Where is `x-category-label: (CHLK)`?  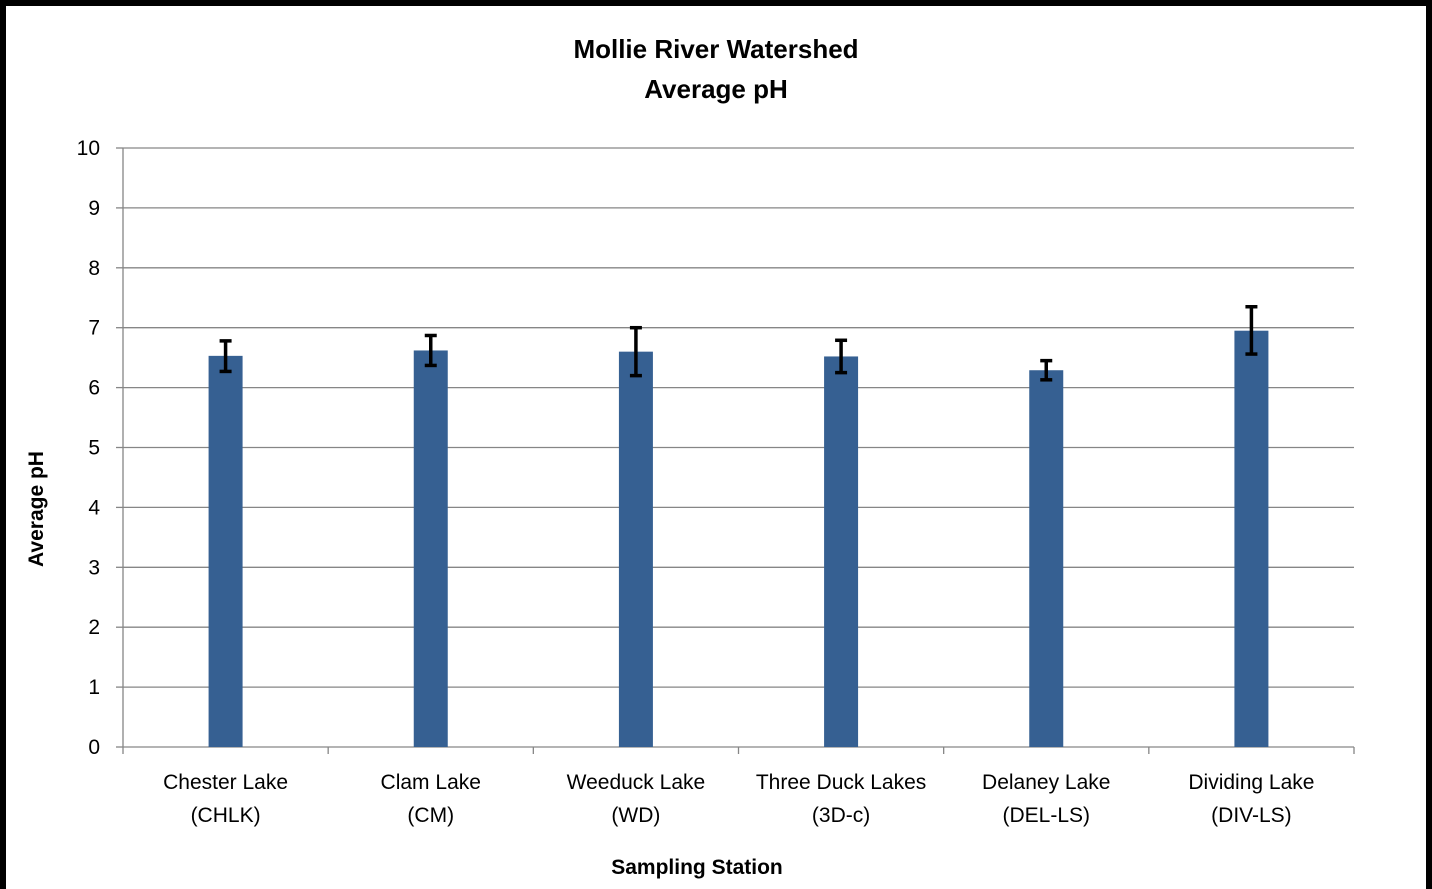 x-category-label: (CHLK) is located at coordinates (226, 815).